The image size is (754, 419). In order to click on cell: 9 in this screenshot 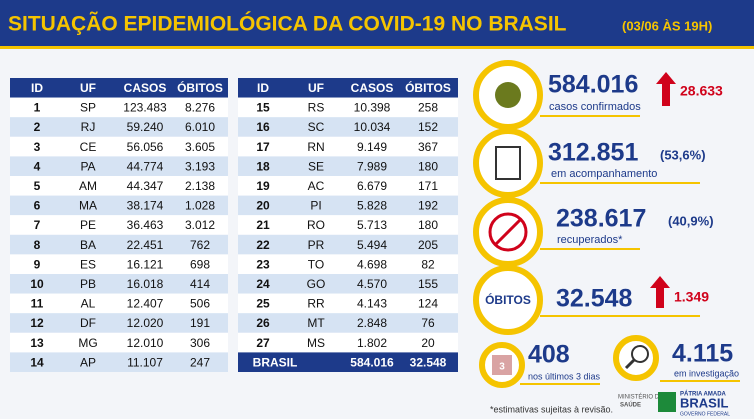, I will do `click(37, 264)`.